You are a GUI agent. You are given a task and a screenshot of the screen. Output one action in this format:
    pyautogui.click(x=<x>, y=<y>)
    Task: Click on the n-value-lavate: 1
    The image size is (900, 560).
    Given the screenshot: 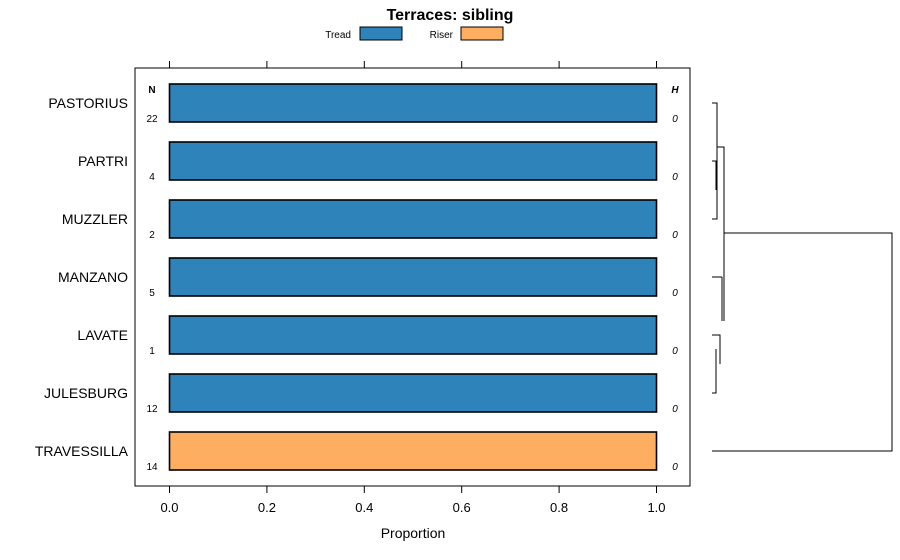 What is the action you would take?
    pyautogui.click(x=152, y=351)
    